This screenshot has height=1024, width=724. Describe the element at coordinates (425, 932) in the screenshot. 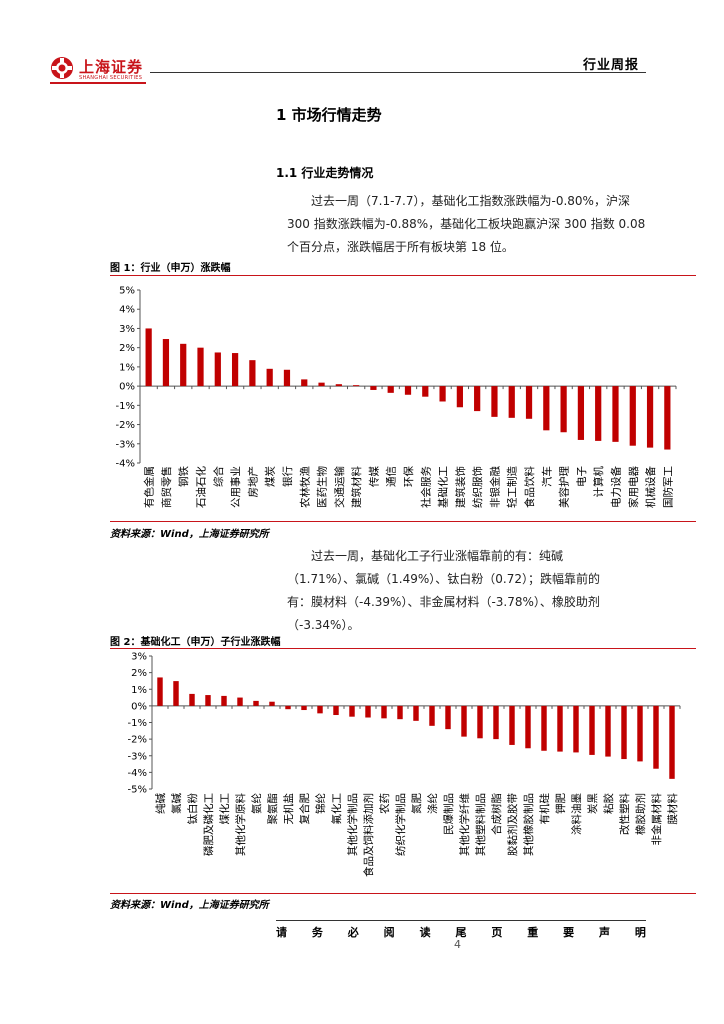

I see `footer-notice-char: 读` at that location.